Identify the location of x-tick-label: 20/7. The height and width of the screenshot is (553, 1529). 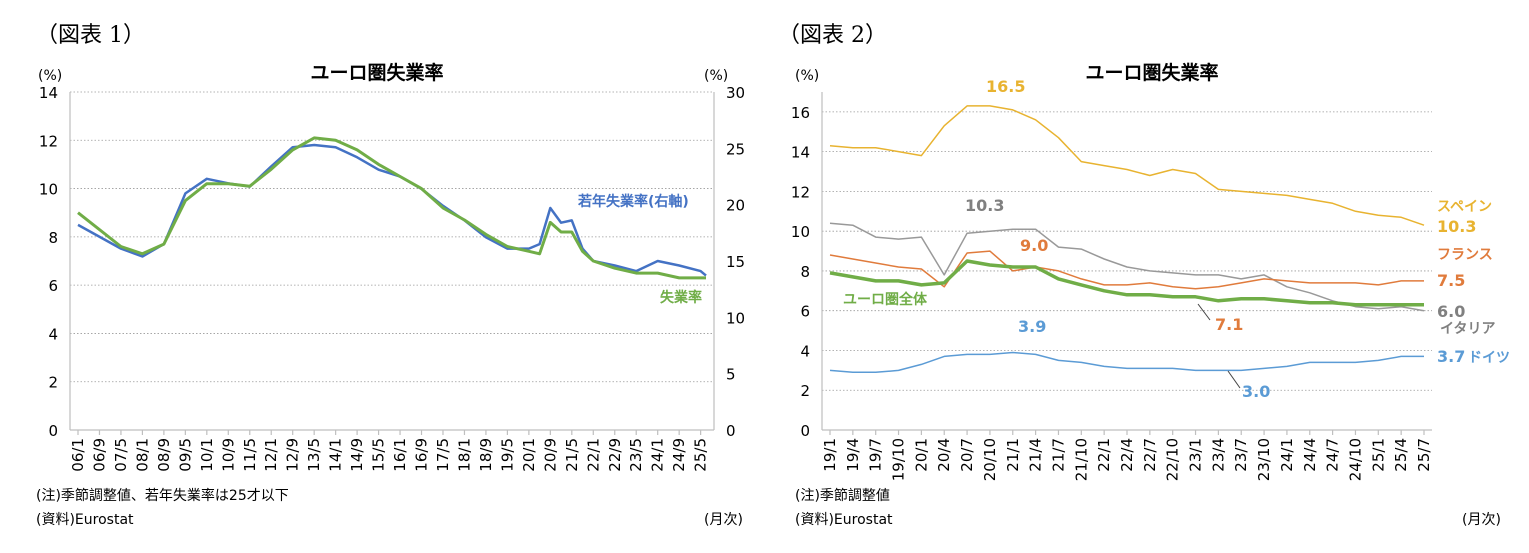
(967, 455).